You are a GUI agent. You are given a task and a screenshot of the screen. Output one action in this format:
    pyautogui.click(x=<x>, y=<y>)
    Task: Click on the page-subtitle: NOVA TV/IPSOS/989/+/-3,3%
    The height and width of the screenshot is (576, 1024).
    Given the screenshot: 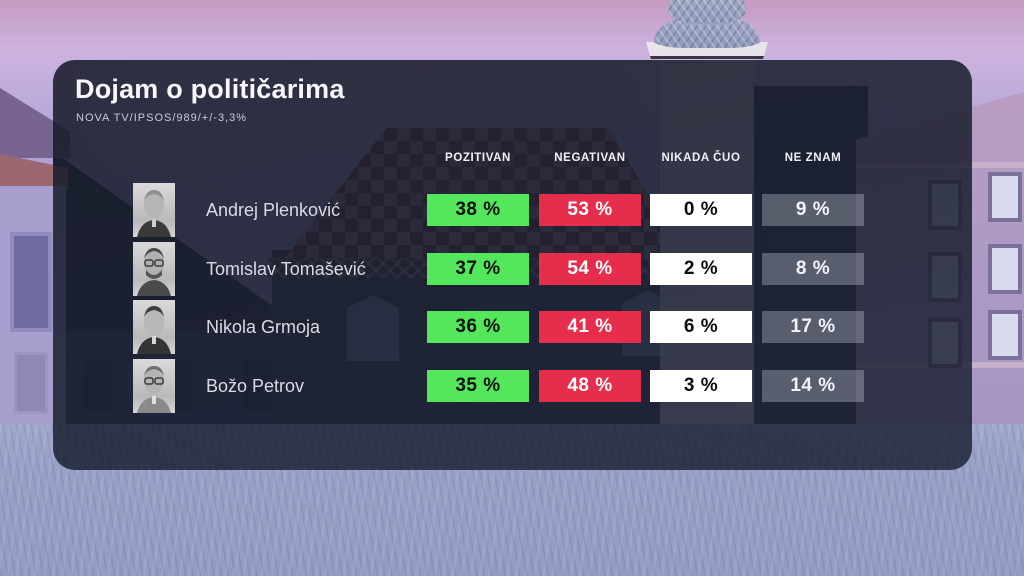 What is the action you would take?
    pyautogui.click(x=162, y=118)
    